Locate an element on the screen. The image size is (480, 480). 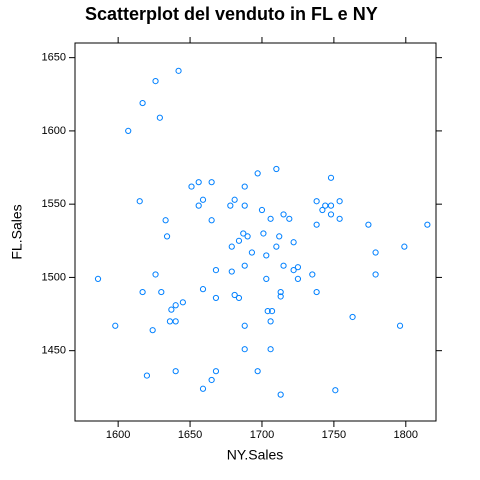
y-tick-label: 1550 is located at coordinates (54, 204).